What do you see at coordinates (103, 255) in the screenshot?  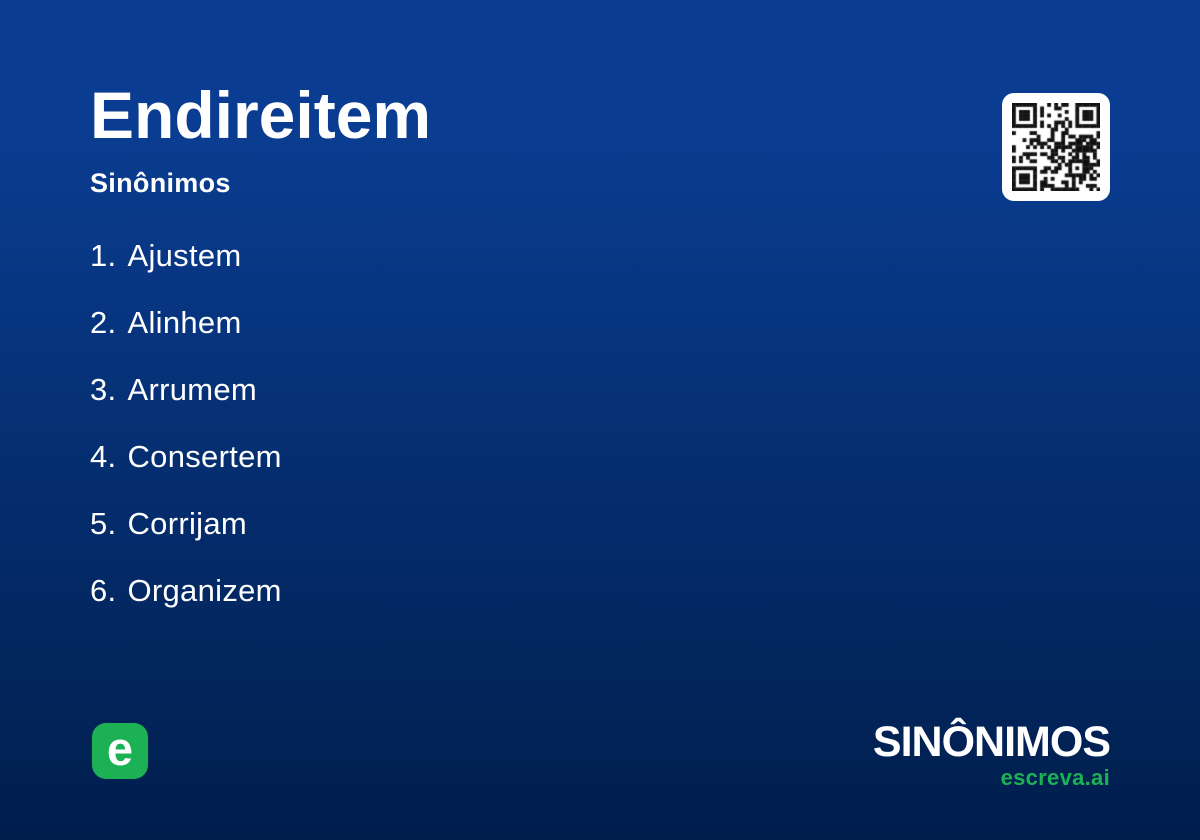 I see `synonym-number: 1.` at bounding box center [103, 255].